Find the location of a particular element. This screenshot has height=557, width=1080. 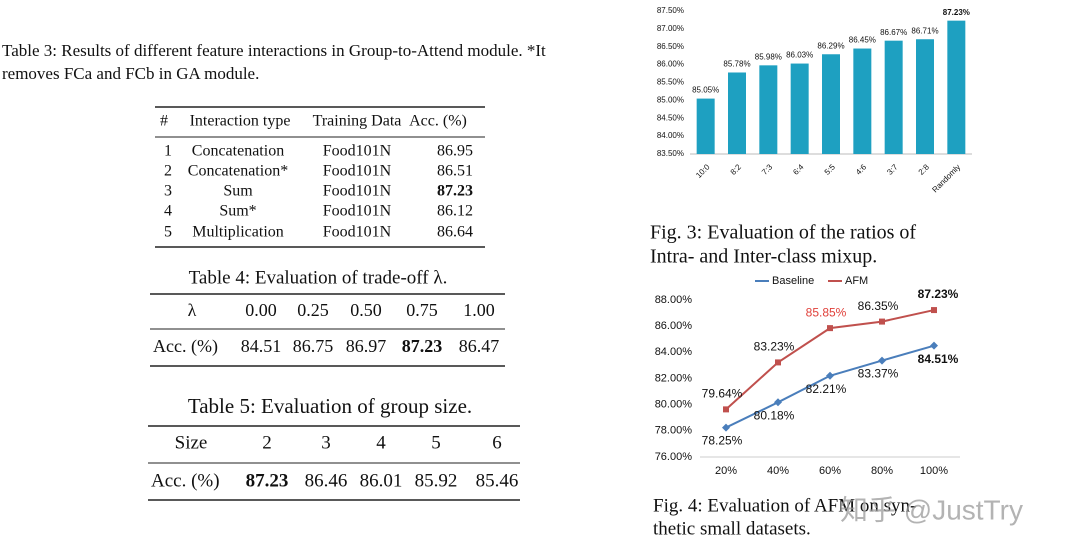

figure-caption: Fig. 4: Evaluation of AFM on syn- is located at coordinates (784, 505).